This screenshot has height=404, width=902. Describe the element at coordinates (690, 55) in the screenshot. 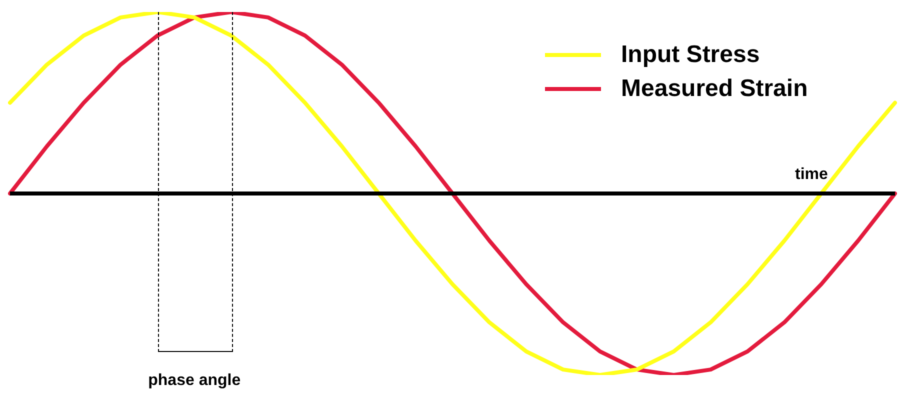

I see `legend-label: Input Stress` at that location.